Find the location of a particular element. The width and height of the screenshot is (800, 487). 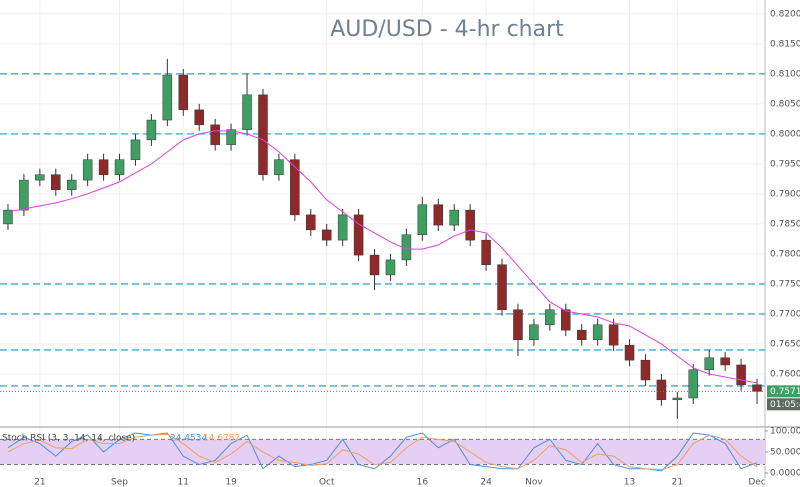

stoch-line is located at coordinates (382, 452).